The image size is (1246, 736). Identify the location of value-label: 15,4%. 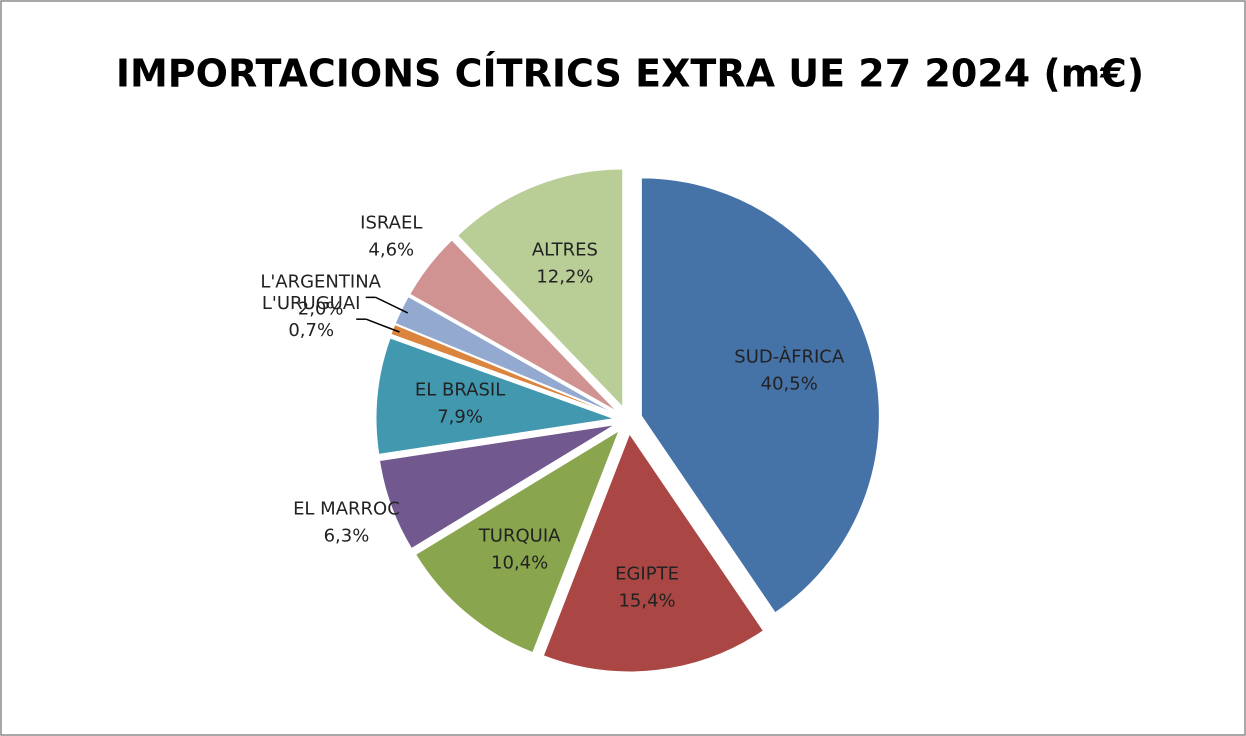
(646, 601).